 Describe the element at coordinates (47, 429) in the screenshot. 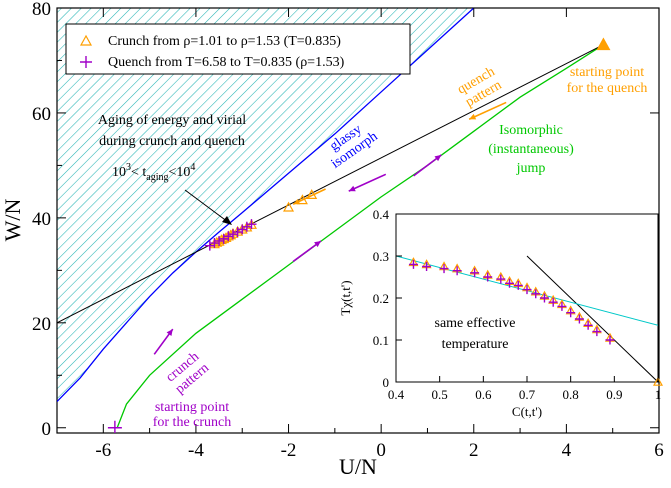

I see `y-tick-label: 0` at that location.